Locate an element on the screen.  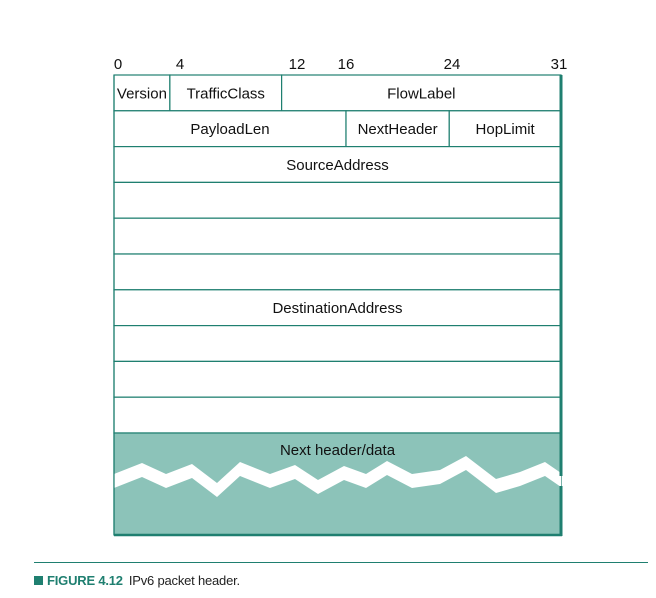
field-label: SourceAddress is located at coordinates (337, 165).